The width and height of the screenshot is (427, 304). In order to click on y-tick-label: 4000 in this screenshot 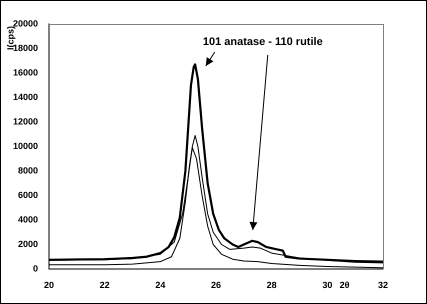, I will do `click(28, 219)`.